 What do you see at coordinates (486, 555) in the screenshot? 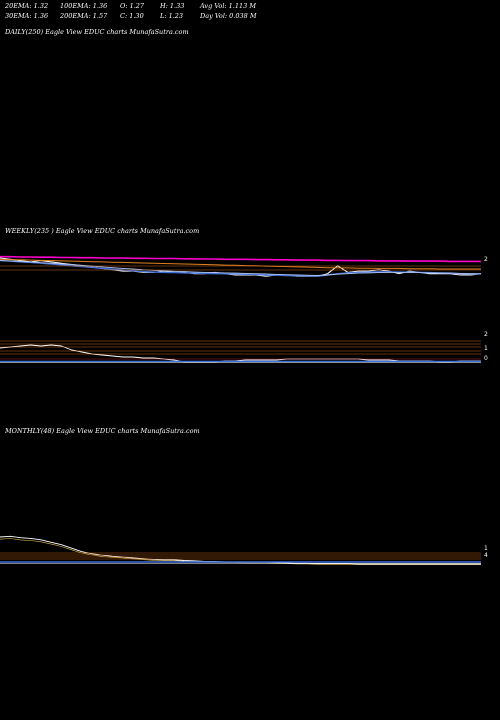
I see `svg-text: 4` at bounding box center [486, 555].